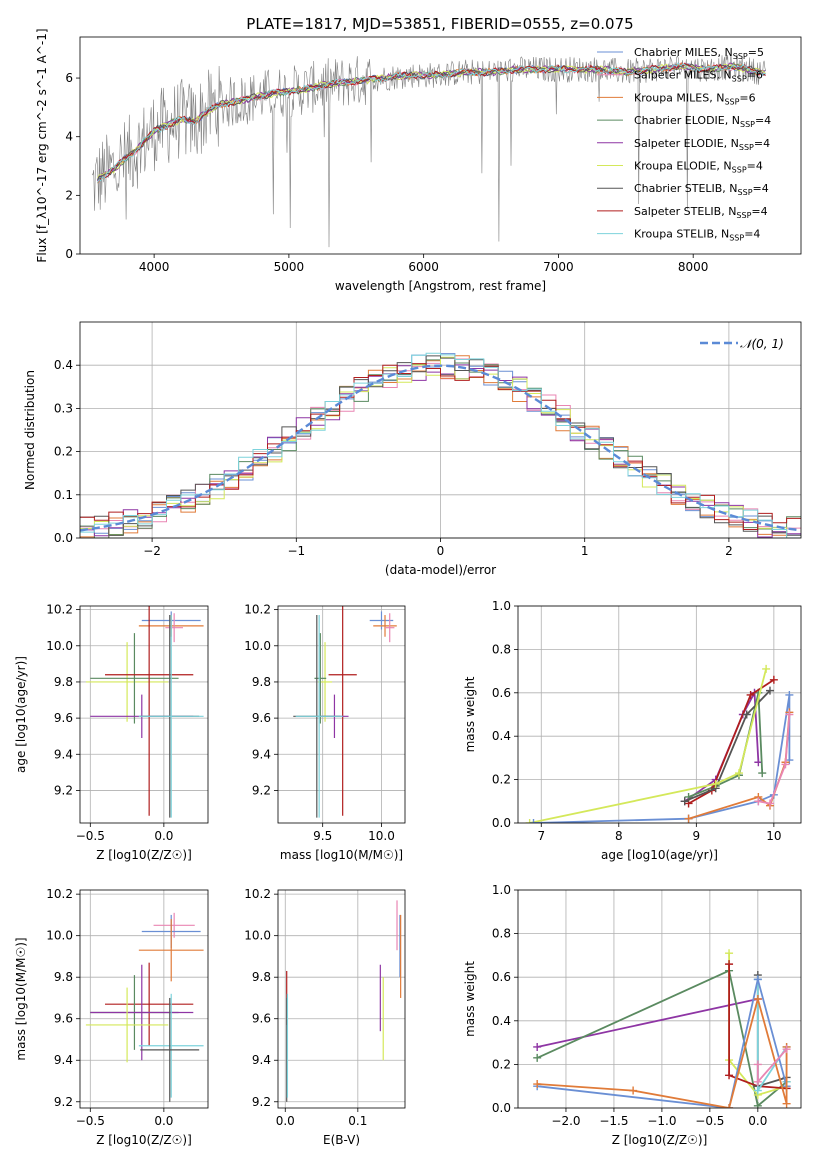 The height and width of the screenshot is (1170, 819). I want to click on x-tick-label: 8000, so click(693, 267).